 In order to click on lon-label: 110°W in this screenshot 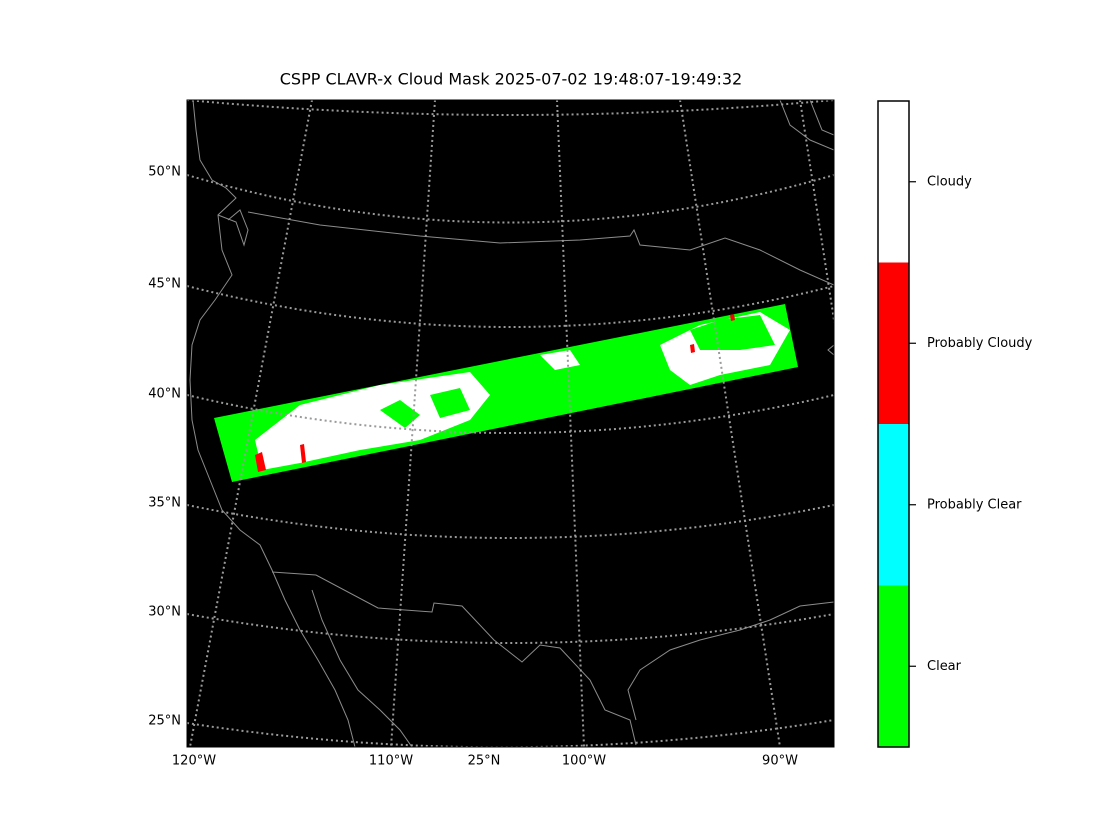, I will do `click(391, 761)`.